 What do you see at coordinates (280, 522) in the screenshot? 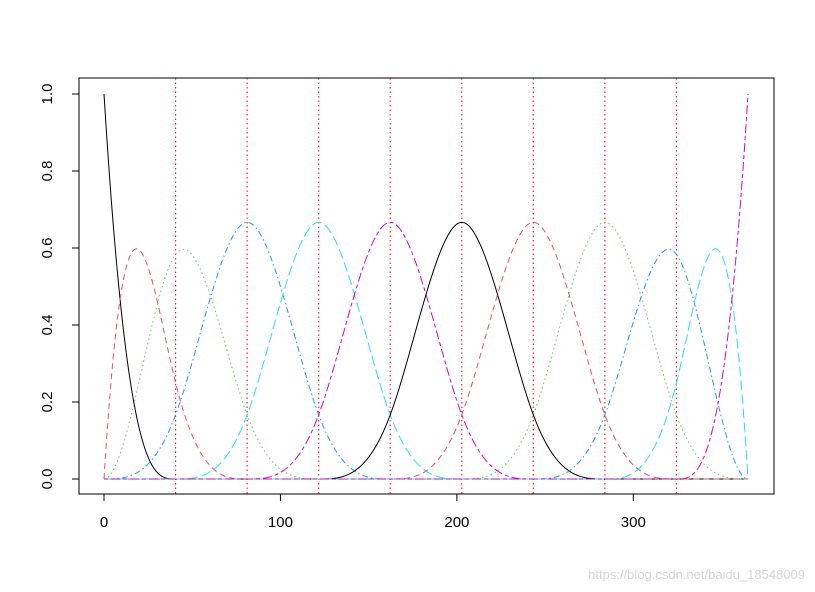
I see `x-tick-label: 100` at bounding box center [280, 522].